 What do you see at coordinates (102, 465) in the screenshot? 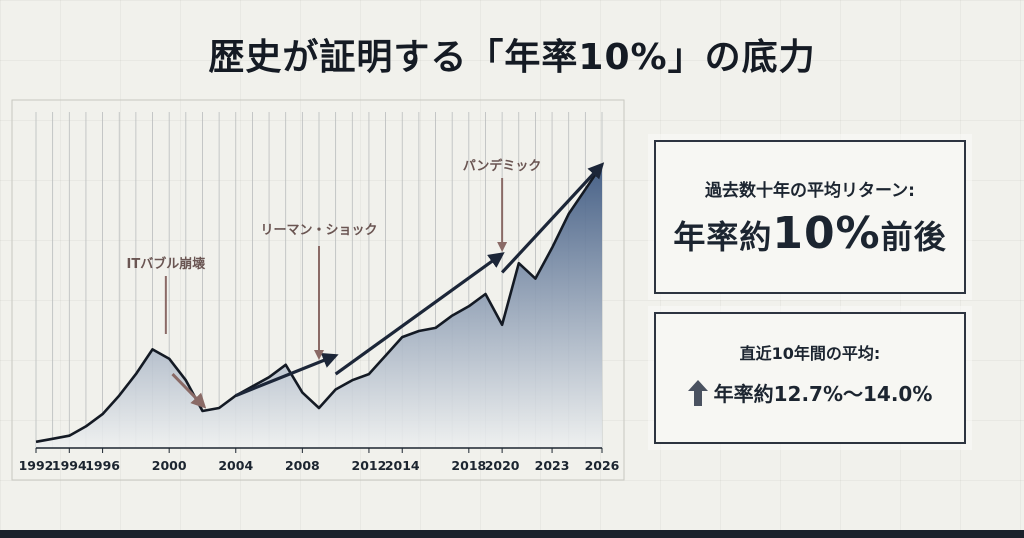
I see `x-tick-label: 1996` at bounding box center [102, 465].